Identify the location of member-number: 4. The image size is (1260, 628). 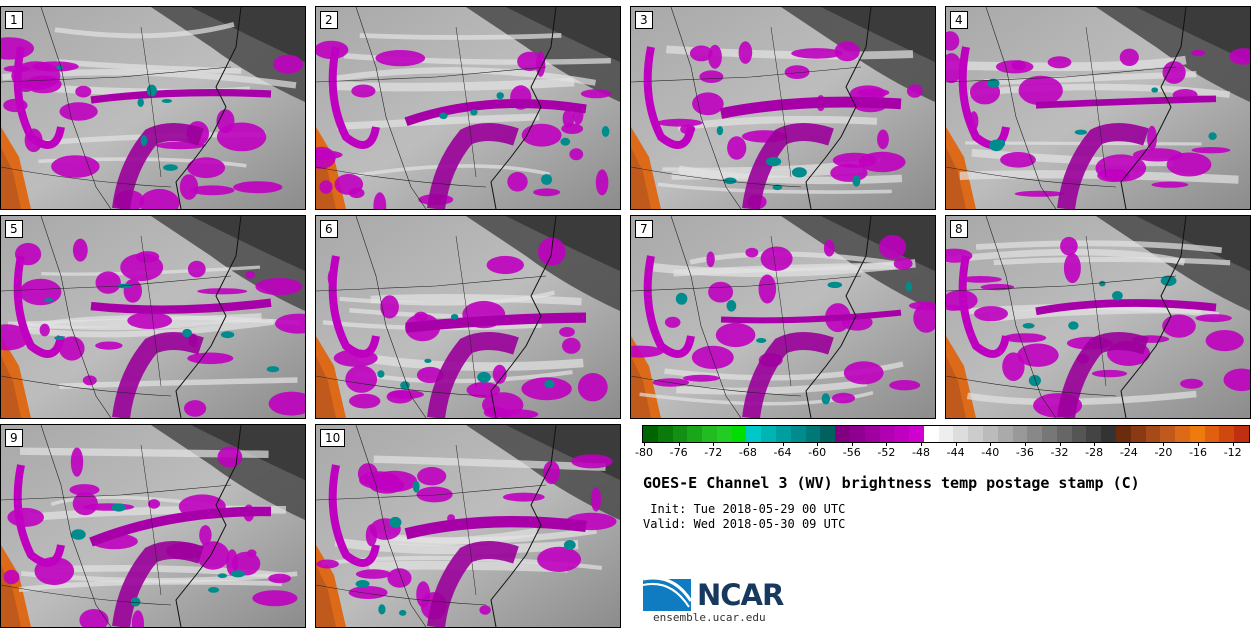
(959, 20).